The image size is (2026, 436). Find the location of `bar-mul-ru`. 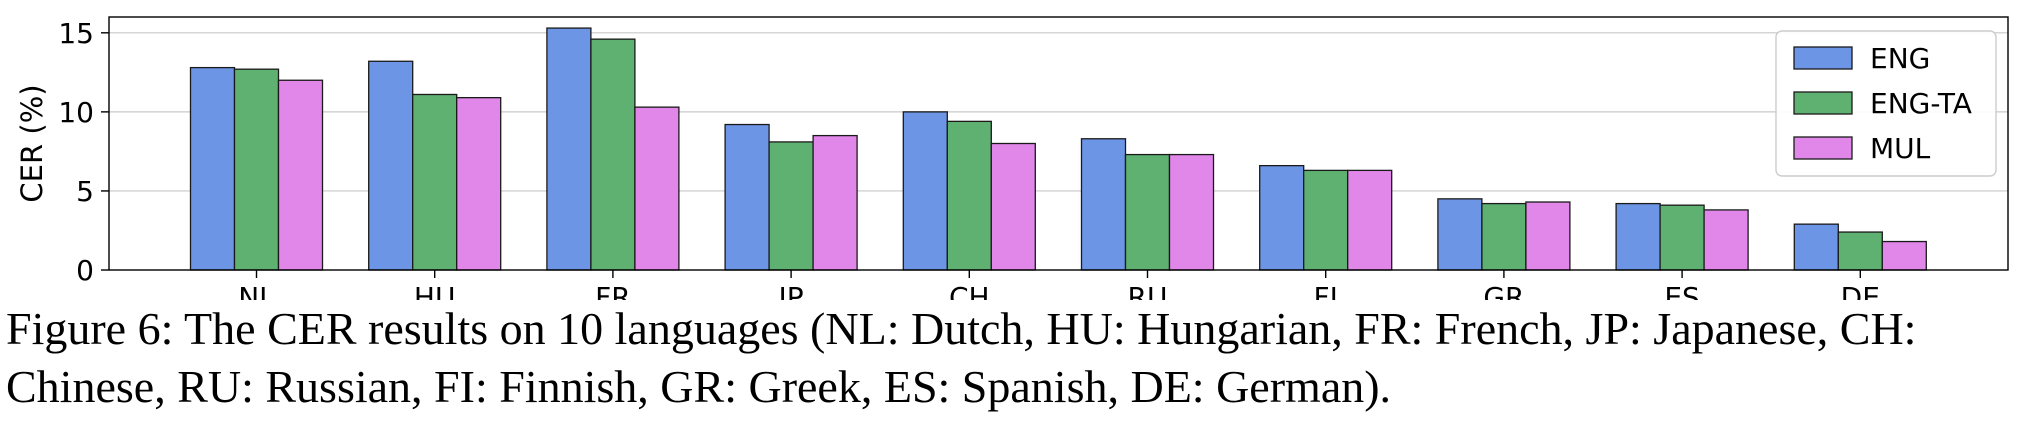

bar-mul-ru is located at coordinates (1191, 212).